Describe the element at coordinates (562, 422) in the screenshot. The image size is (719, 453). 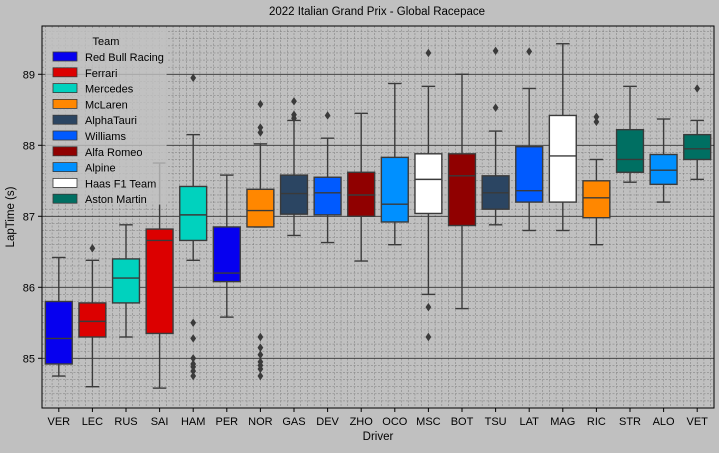
I see `x-tick-label: MAG` at that location.